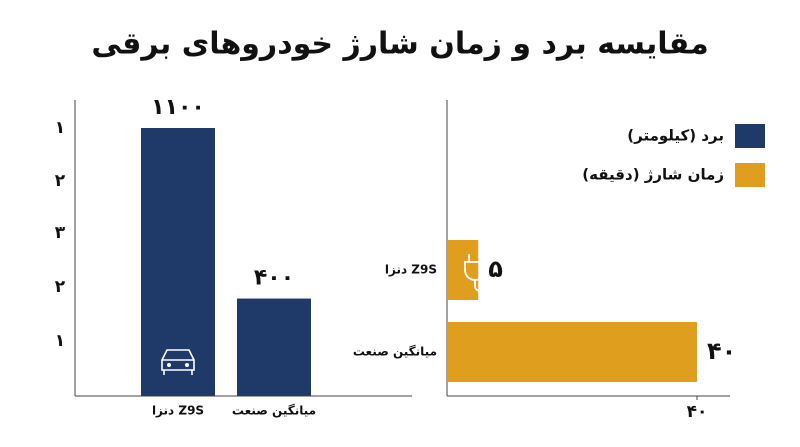  Describe the element at coordinates (411, 270) in the screenshot. I see `y-tick-label: دنزا Z9S` at that location.